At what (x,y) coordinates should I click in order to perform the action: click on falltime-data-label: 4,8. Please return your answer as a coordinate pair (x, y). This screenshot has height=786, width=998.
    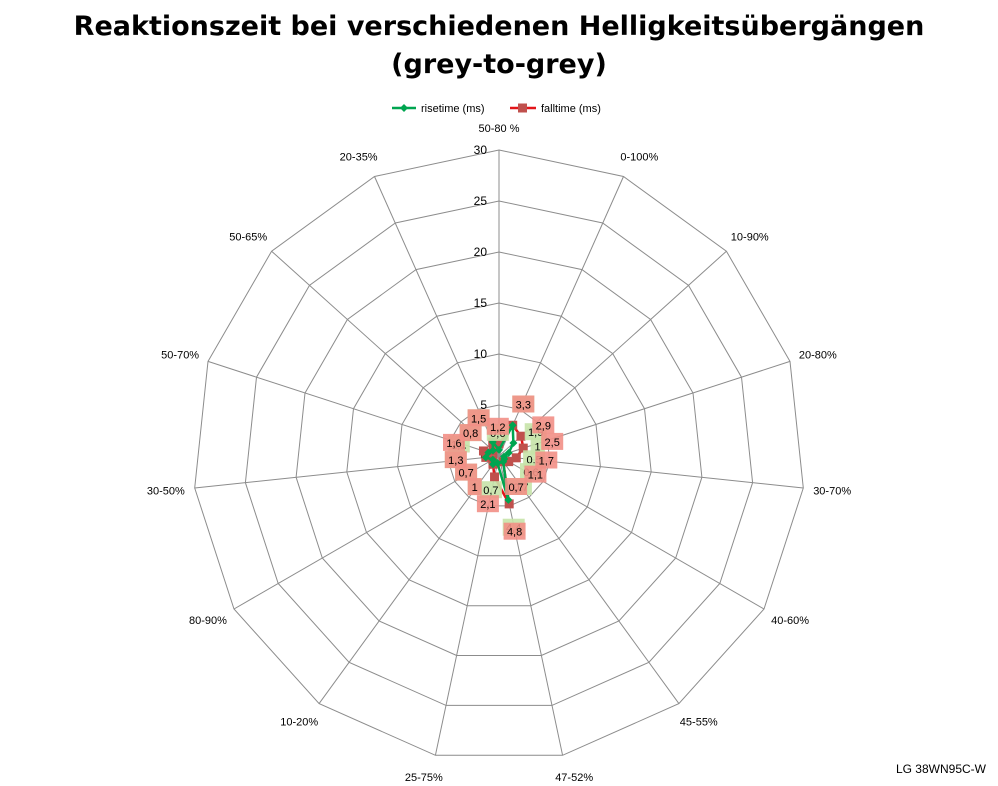
    Looking at the image, I should click on (514, 533).